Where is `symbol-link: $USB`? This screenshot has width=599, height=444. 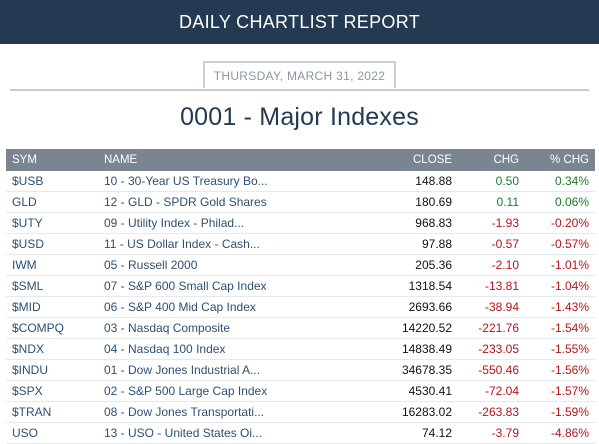 symbol-link: $USB is located at coordinates (52, 181).